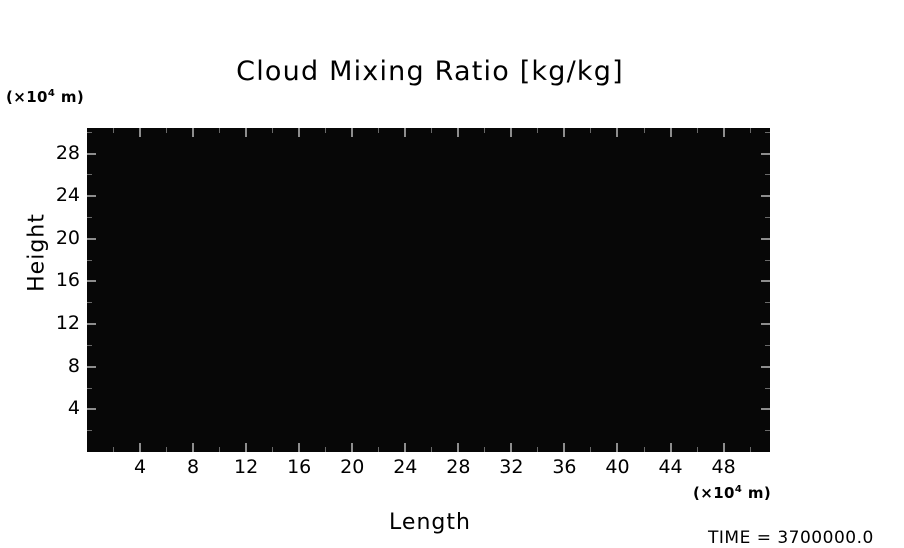 The width and height of the screenshot is (904, 548). Describe the element at coordinates (405, 467) in the screenshot. I see `x-tick-label-24: 24` at that location.